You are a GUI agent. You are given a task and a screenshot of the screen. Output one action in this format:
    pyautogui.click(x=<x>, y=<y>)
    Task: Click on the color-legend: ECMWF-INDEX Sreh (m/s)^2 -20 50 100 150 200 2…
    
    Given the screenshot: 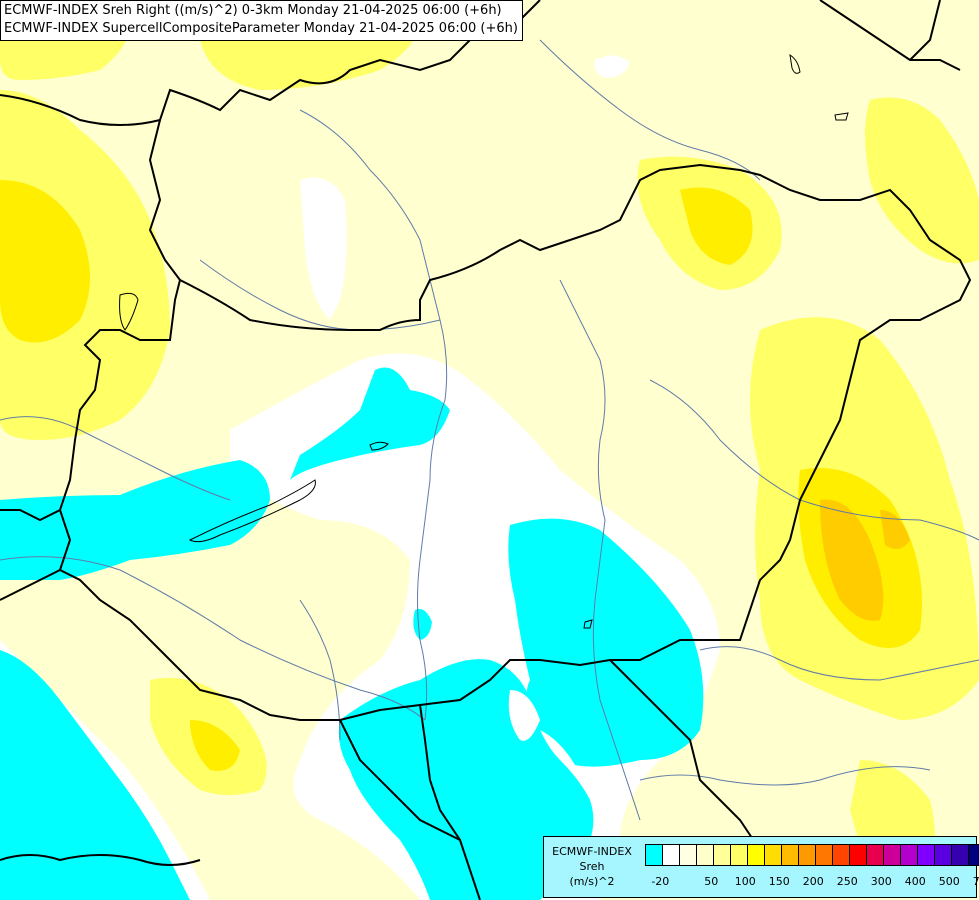 What is the action you would take?
    pyautogui.click(x=761, y=867)
    